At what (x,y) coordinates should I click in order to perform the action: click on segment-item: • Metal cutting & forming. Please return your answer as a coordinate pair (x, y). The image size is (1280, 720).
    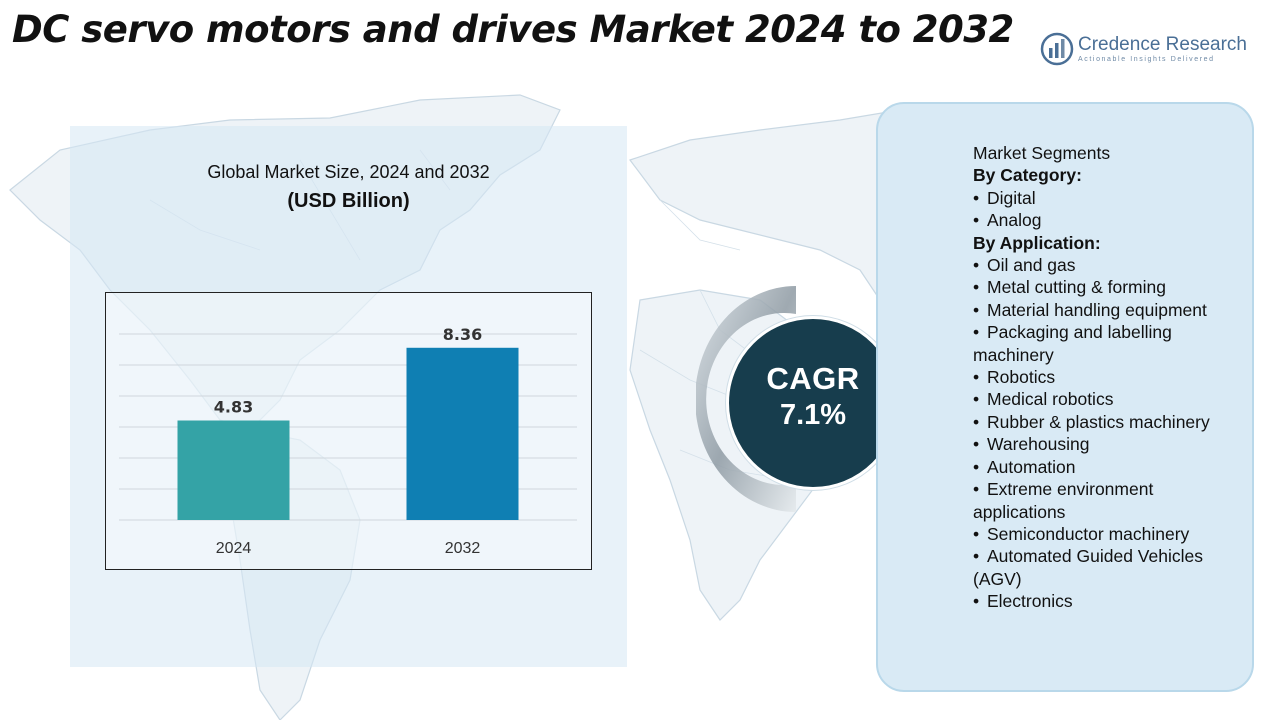
    Looking at the image, I should click on (1110, 287).